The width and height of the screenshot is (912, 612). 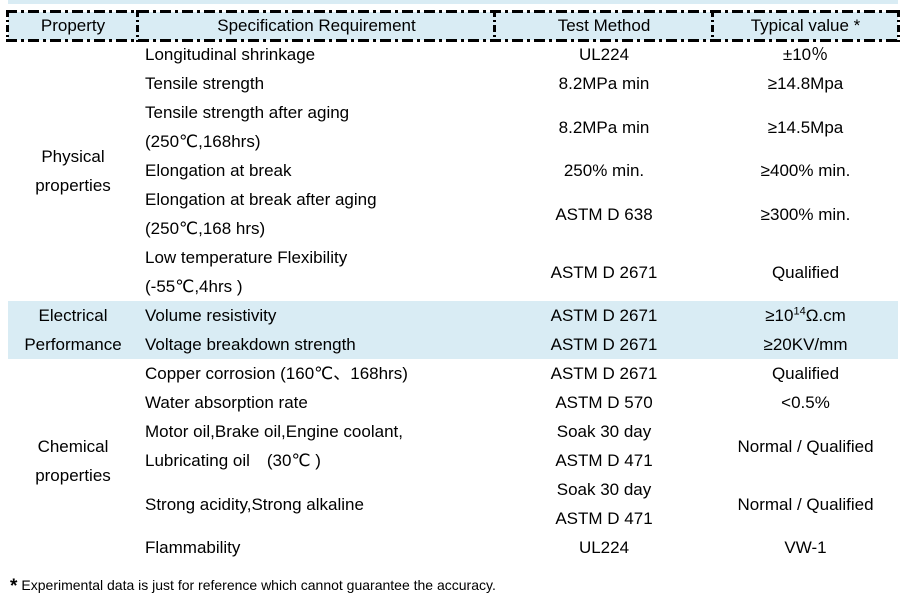 What do you see at coordinates (805, 315) in the screenshot?
I see `typical-value-cell: ≥1014Ω.cm` at bounding box center [805, 315].